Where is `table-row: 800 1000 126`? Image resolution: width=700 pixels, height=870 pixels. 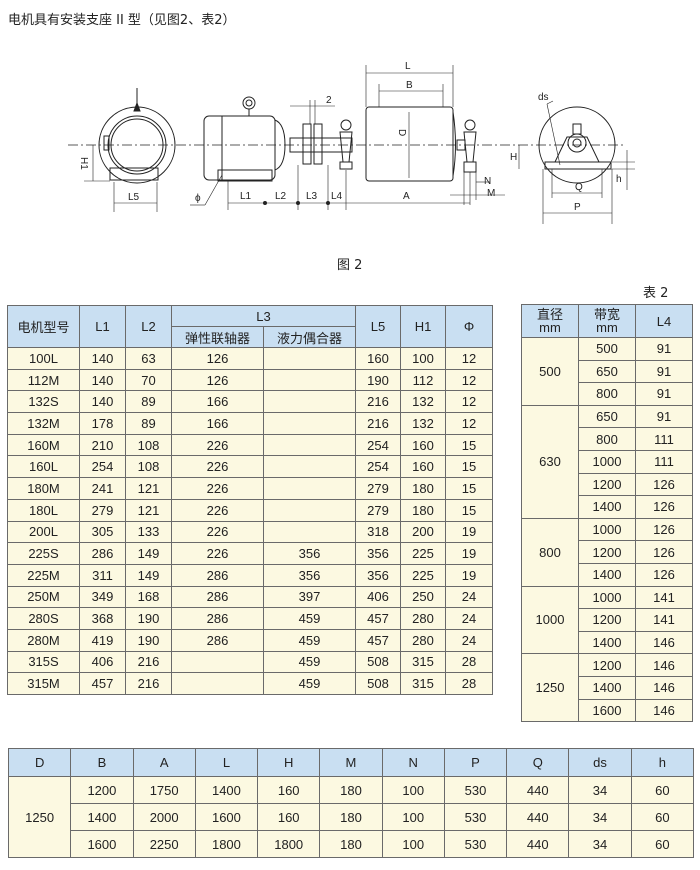
table-row: 800 1000 126 is located at coordinates (607, 552).